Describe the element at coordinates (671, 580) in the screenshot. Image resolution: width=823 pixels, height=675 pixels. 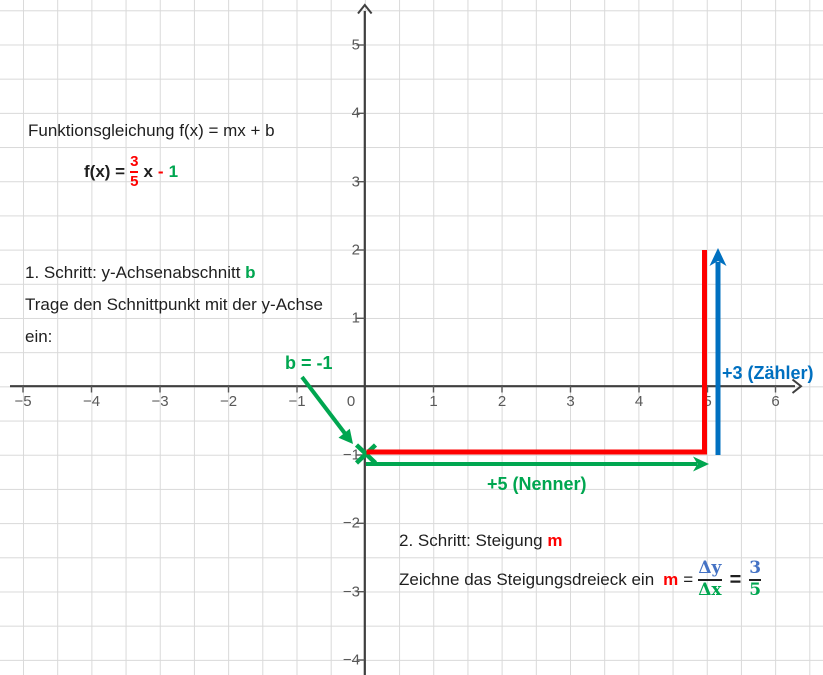
I see `slope-m-symbol: m` at that location.